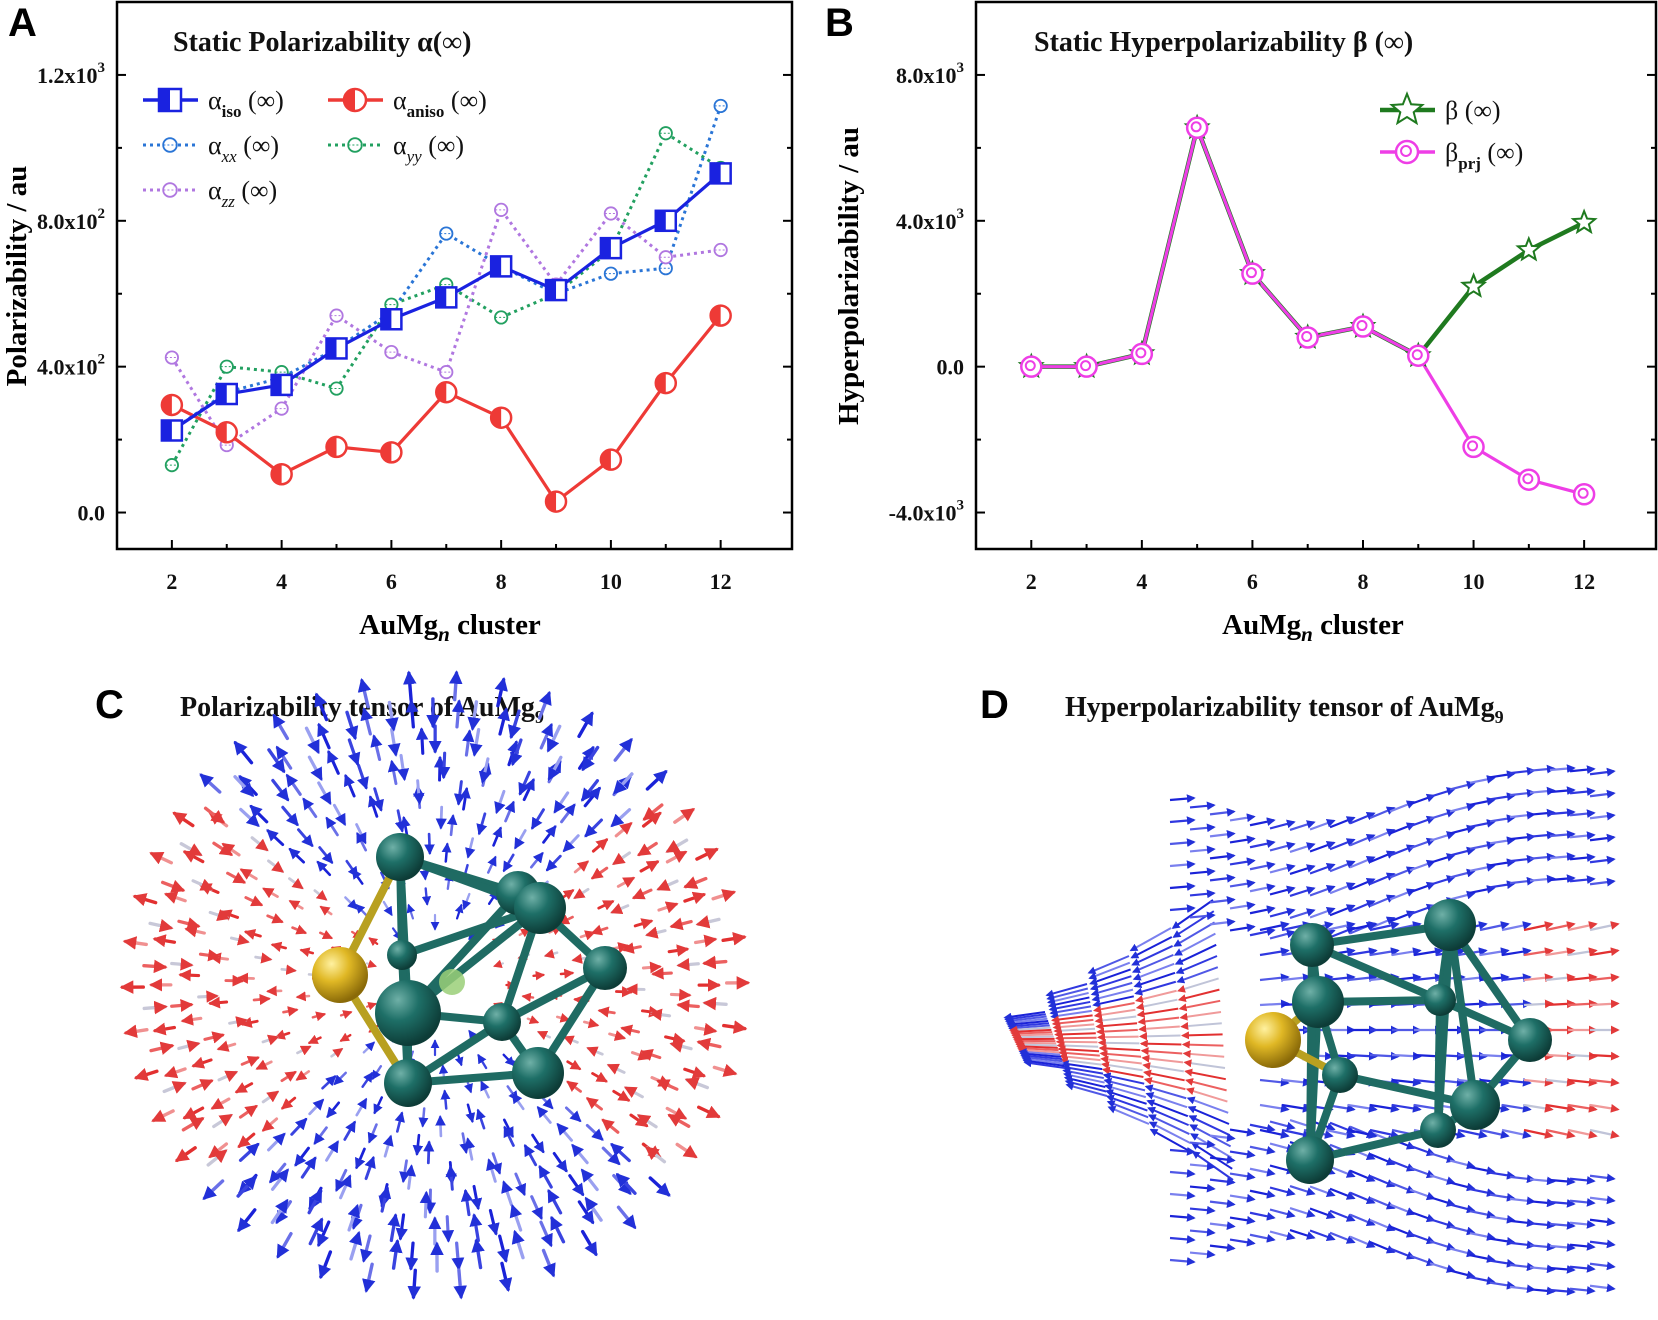 Image resolution: width=1658 pixels, height=1320 pixels. I want to click on chart-a-xlabel-rest: cluster, so click(495, 625).